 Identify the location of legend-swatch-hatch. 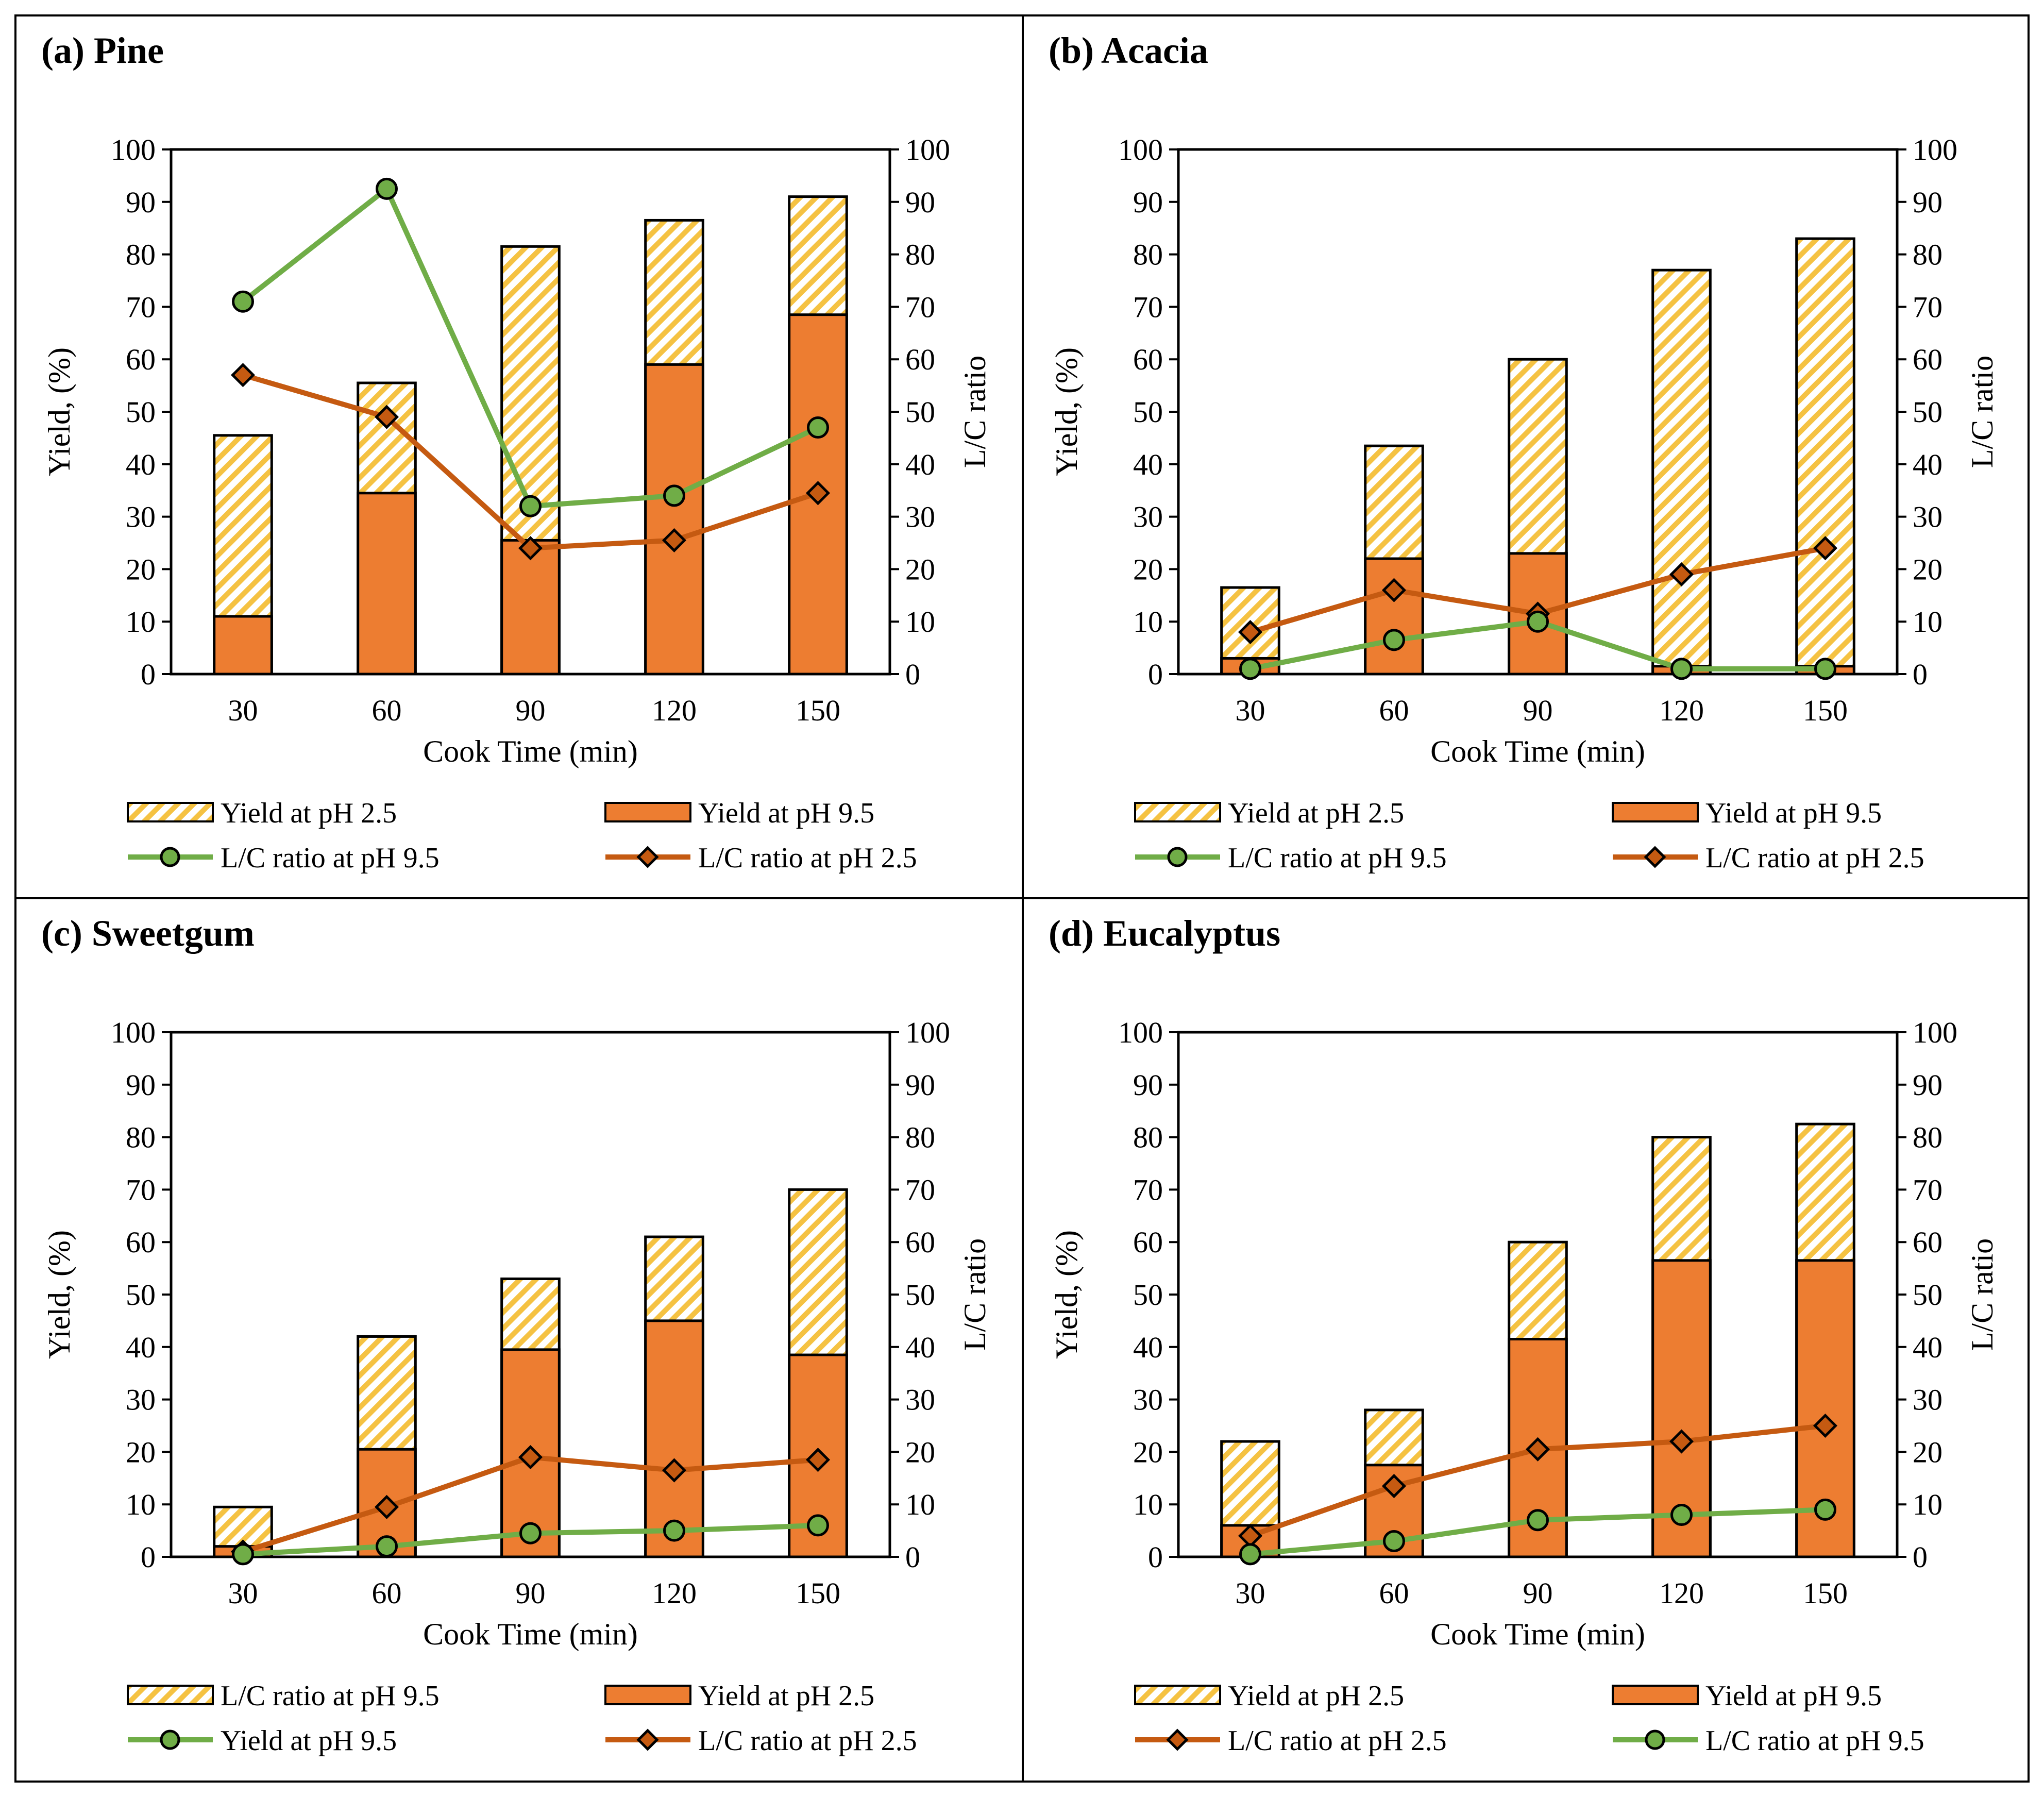
(170, 1695).